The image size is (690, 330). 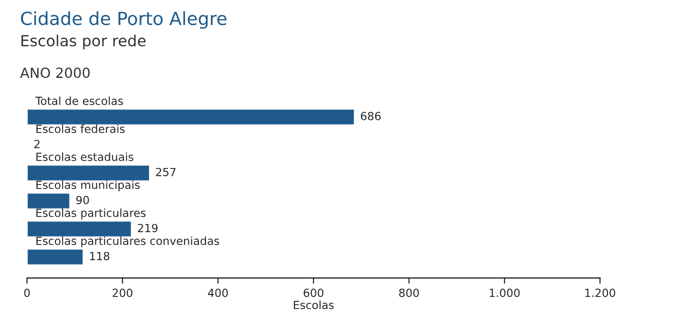 What do you see at coordinates (600, 293) in the screenshot?
I see `x-tick-label: 1.200` at bounding box center [600, 293].